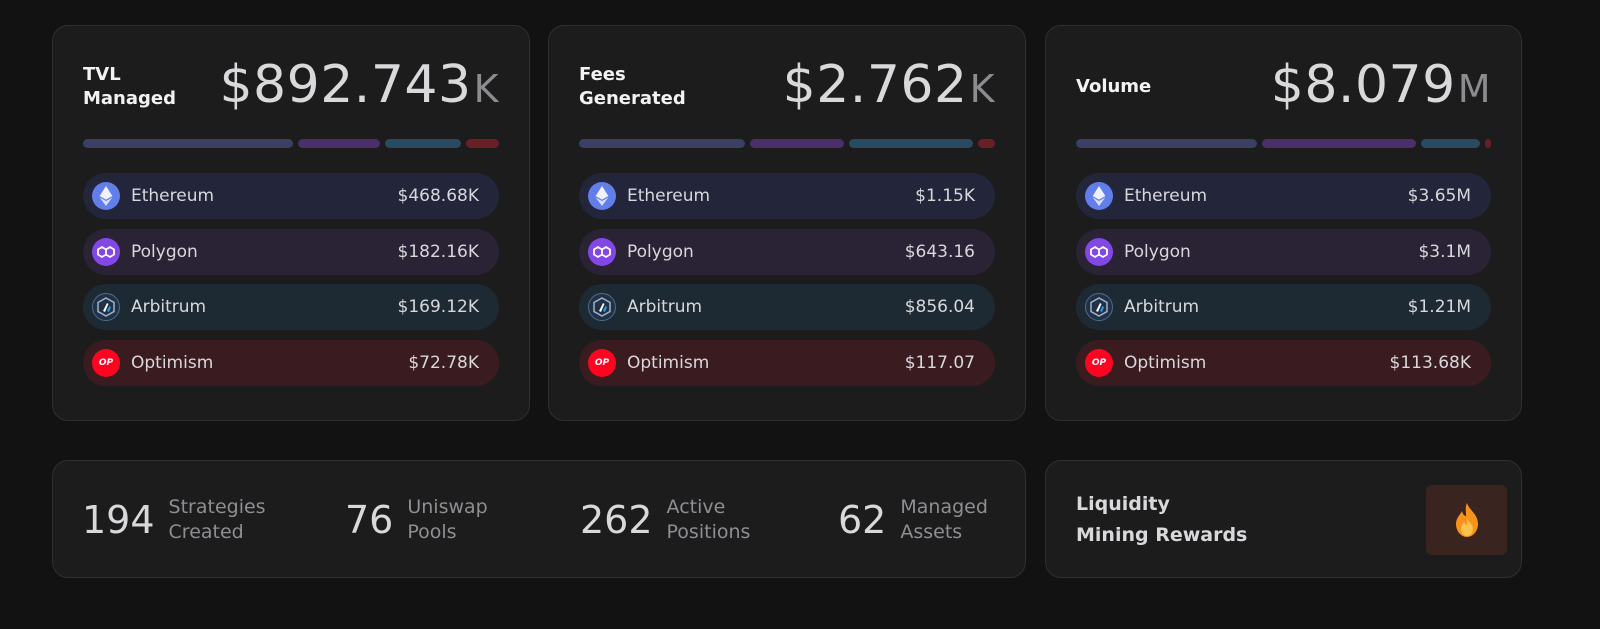 Image resolution: width=1600 pixels, height=629 pixels. Describe the element at coordinates (939, 307) in the screenshot. I see `chain-value: $856.04` at that location.